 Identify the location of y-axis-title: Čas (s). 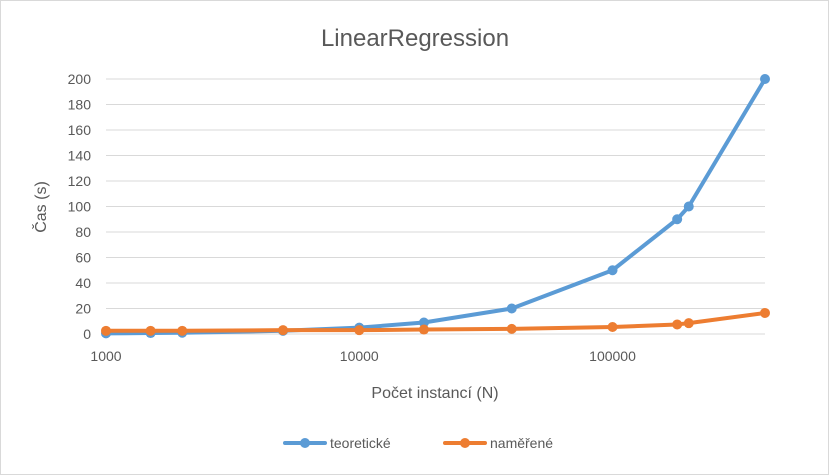
(40, 207).